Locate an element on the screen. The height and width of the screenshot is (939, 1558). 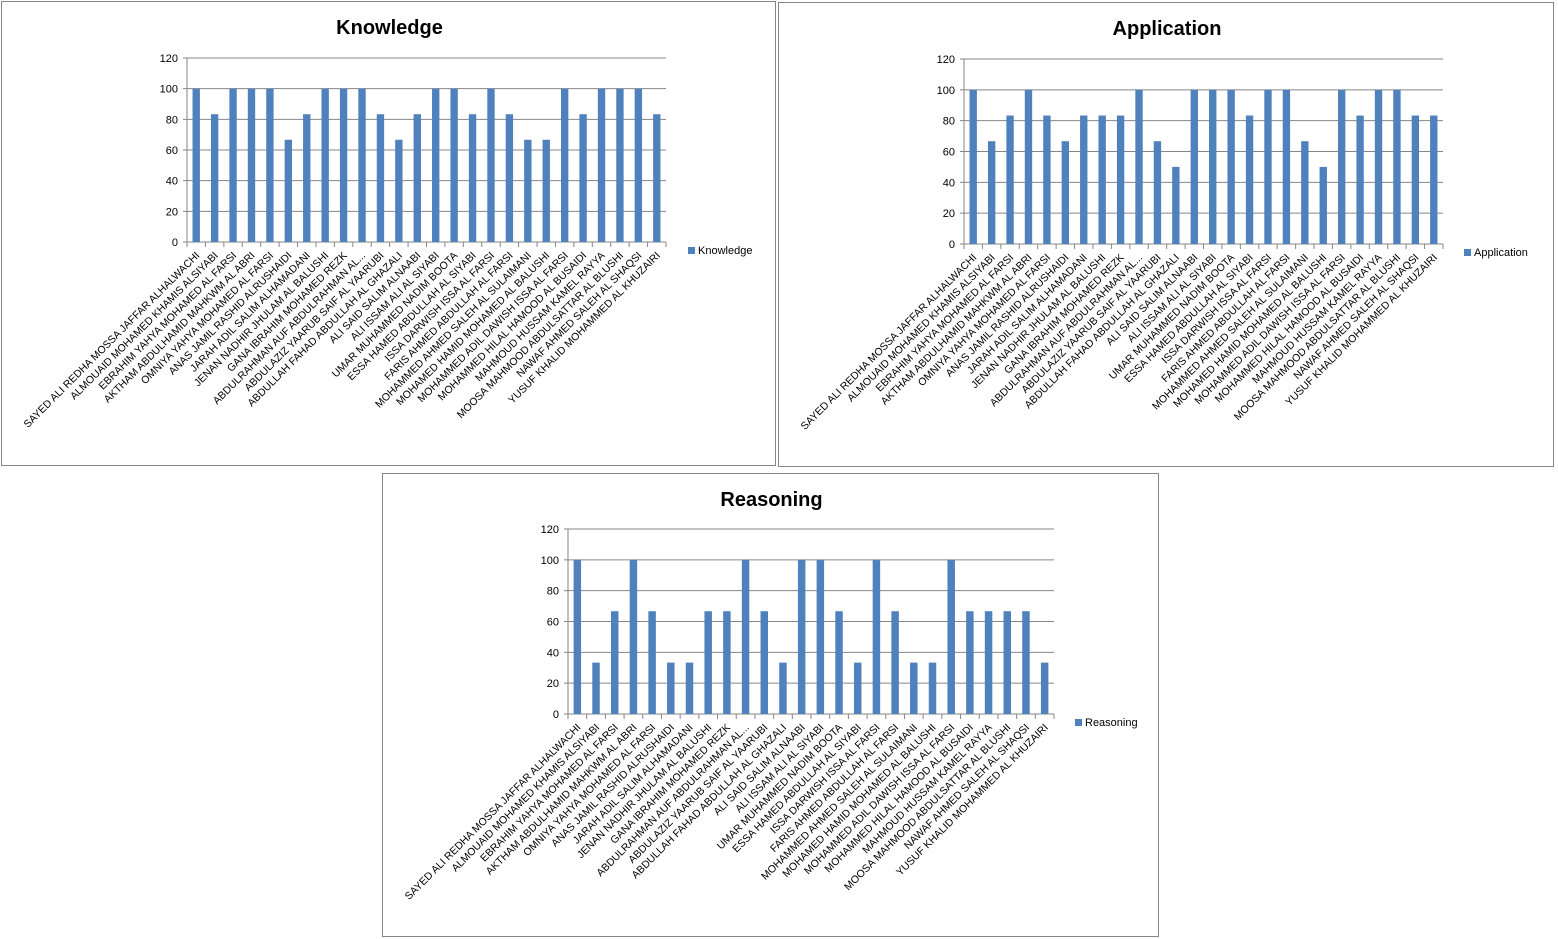
knowledge-chart-title: Knowledge is located at coordinates (389, 28).